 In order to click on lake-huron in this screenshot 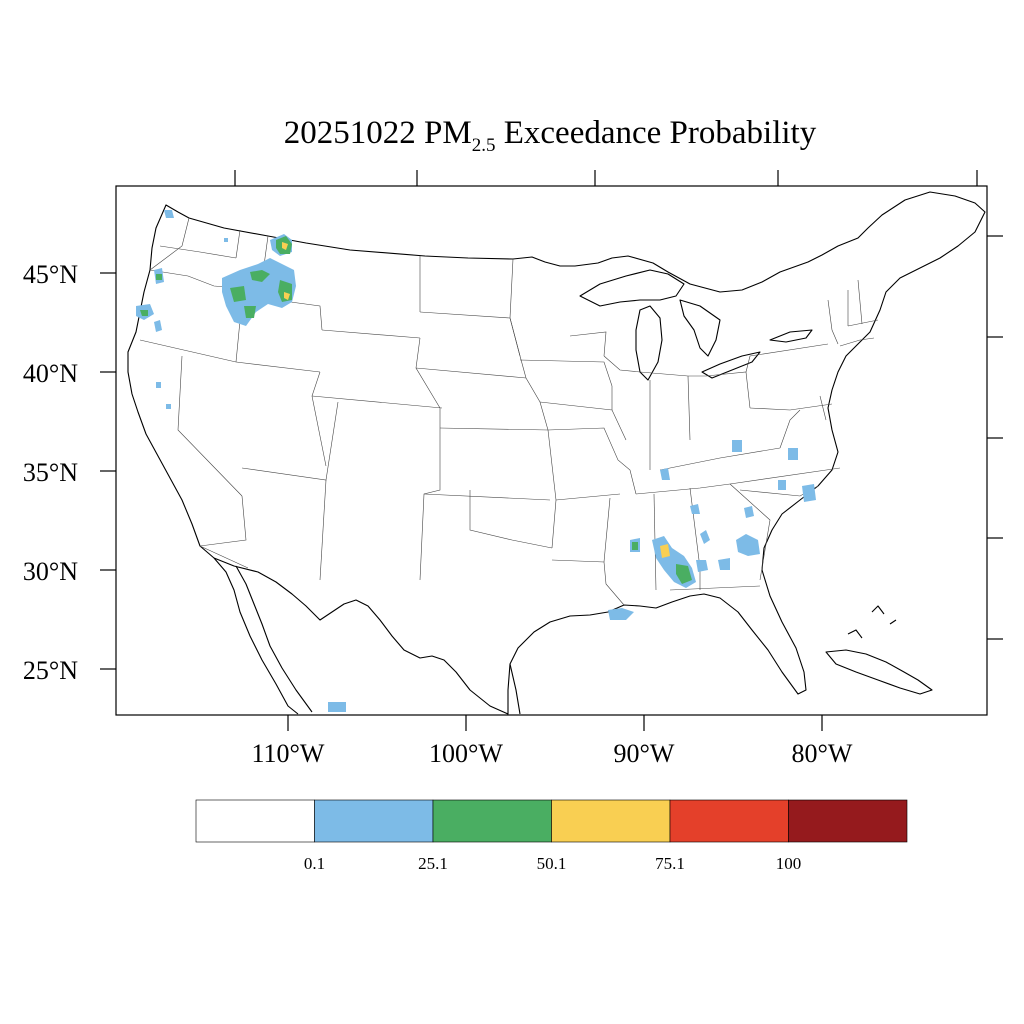, I will do `click(700, 328)`.